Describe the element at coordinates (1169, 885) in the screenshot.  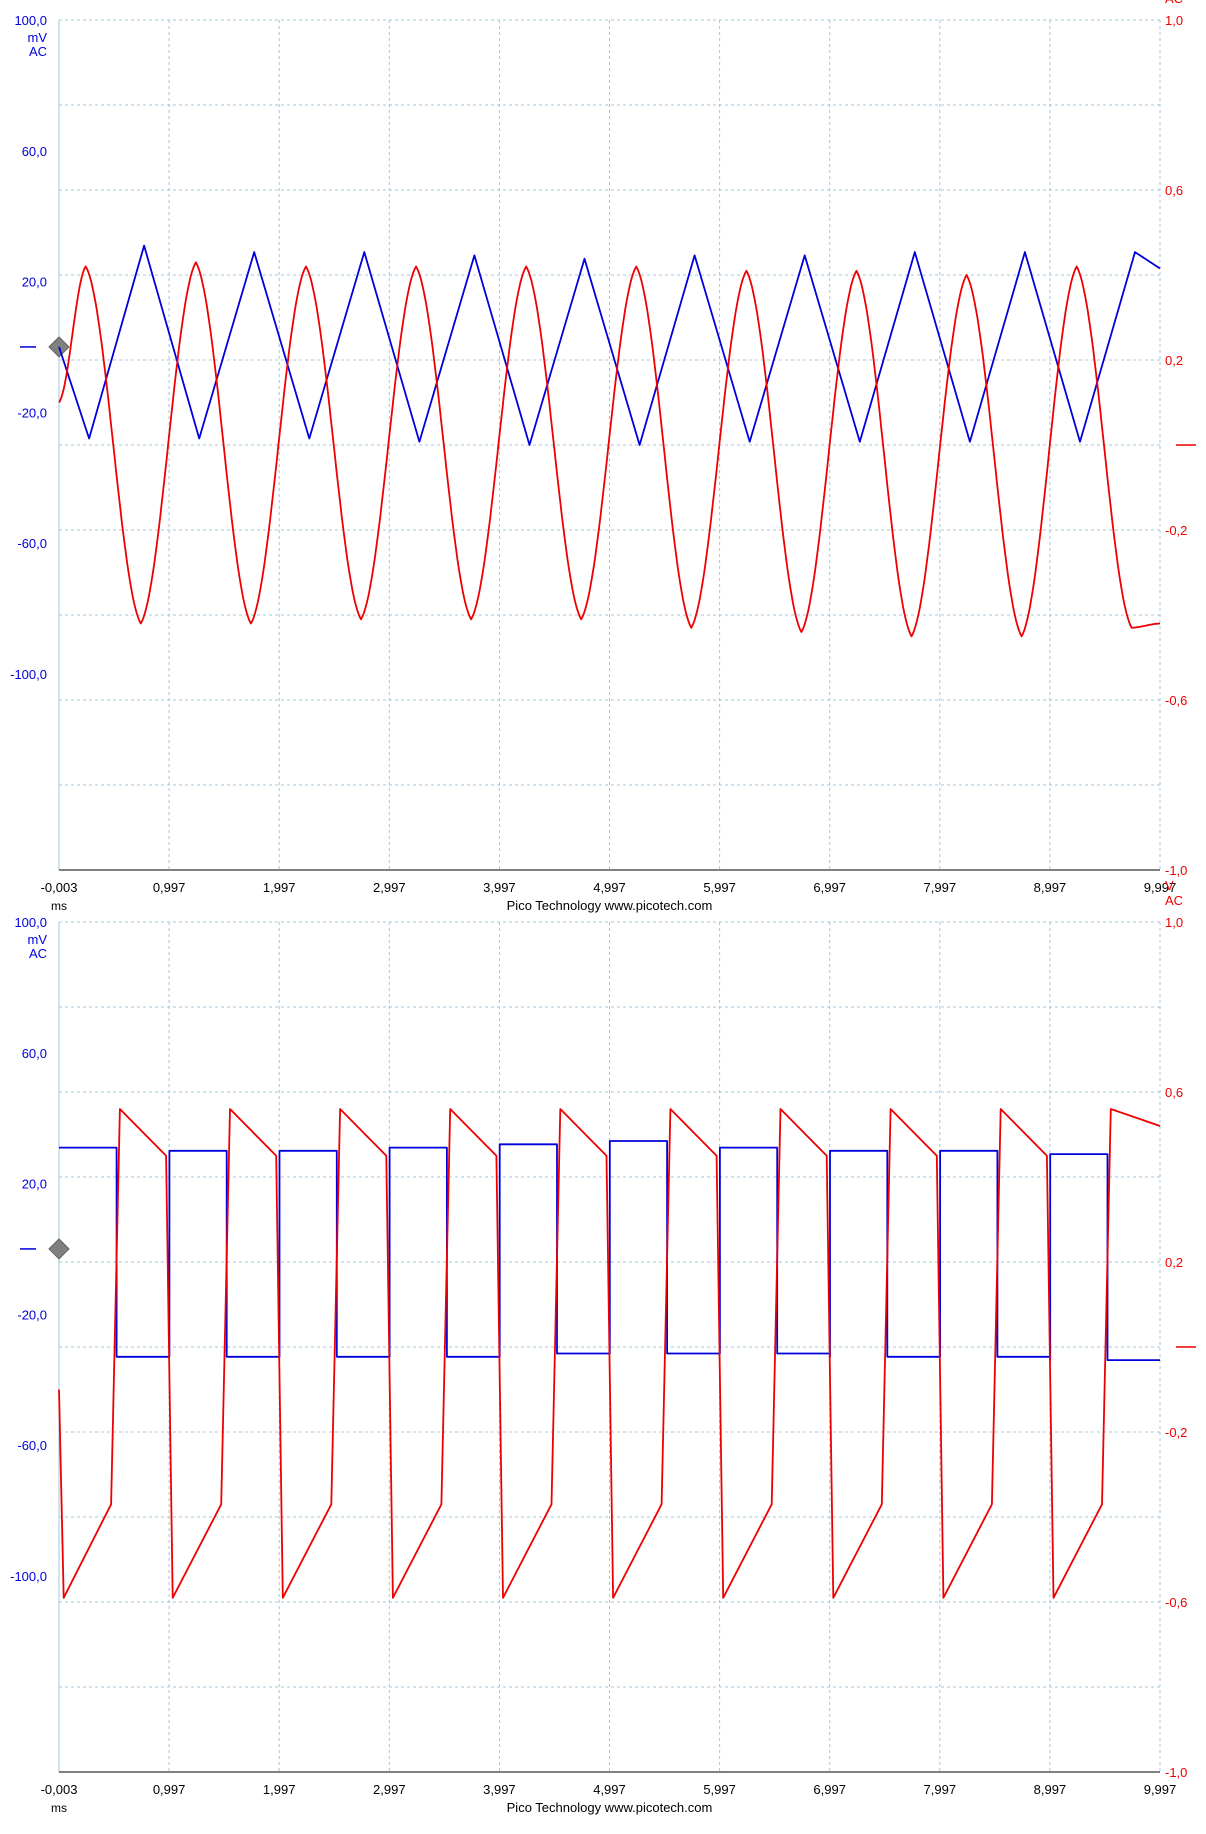
I see `channel-b-unit-label: V` at that location.